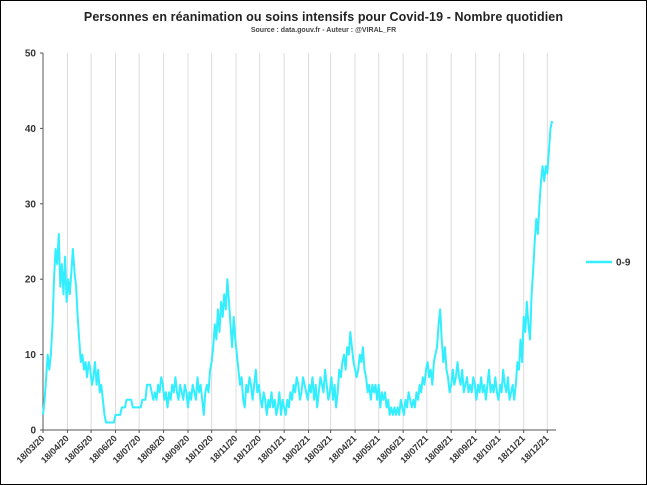 This screenshot has height=485, width=647. Describe the element at coordinates (31, 54) in the screenshot. I see `y-tick-label: 50` at that location.